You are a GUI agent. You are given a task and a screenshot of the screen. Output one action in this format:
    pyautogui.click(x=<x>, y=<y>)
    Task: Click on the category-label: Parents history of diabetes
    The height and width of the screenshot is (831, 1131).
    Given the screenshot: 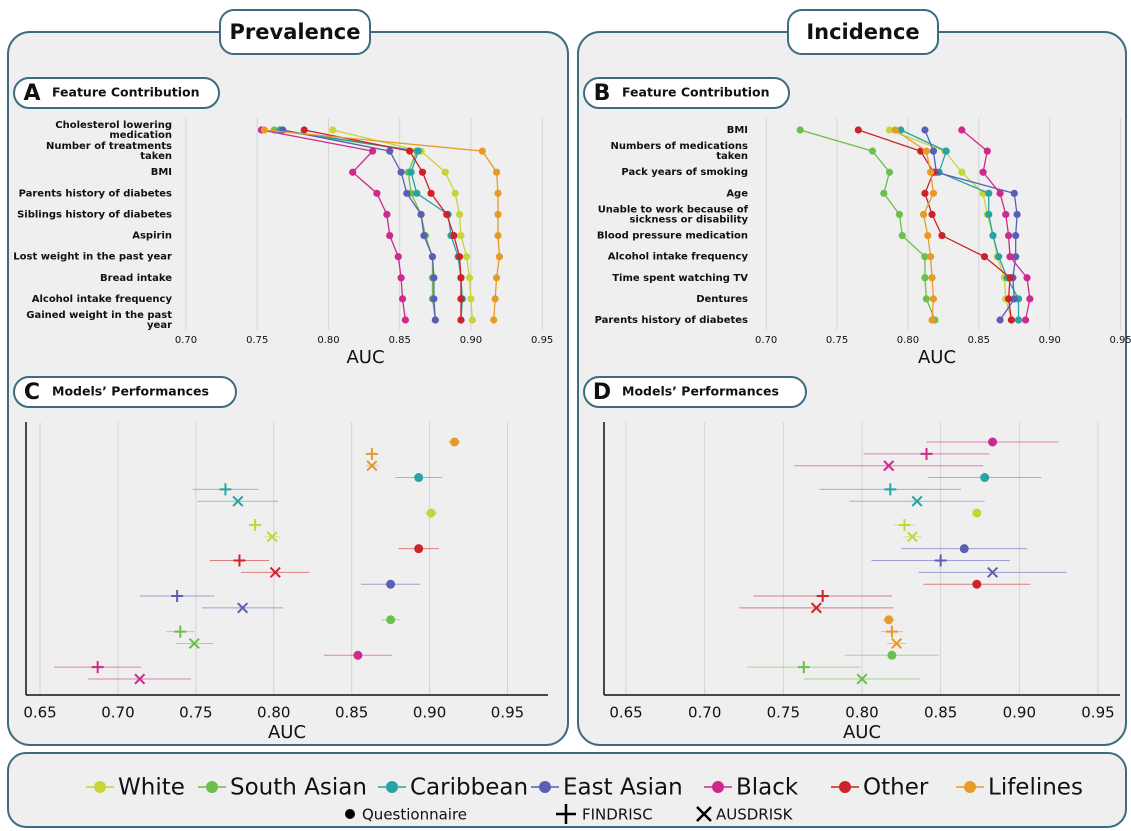 What is the action you would take?
    pyautogui.click(x=95, y=193)
    